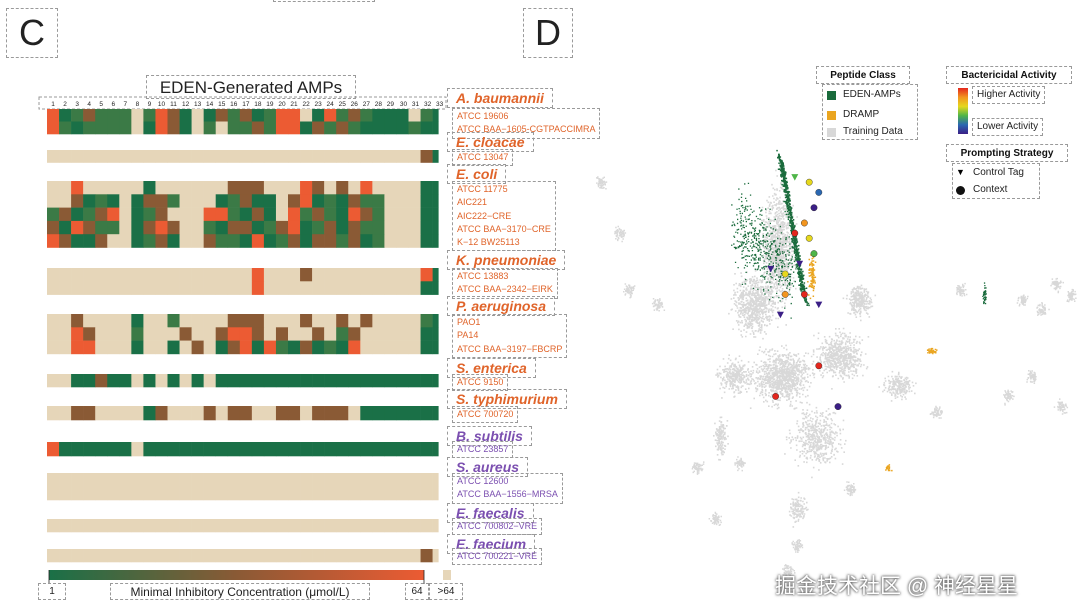  Describe the element at coordinates (490, 142) in the screenshot. I see `species-label: E. cloacae` at that location.